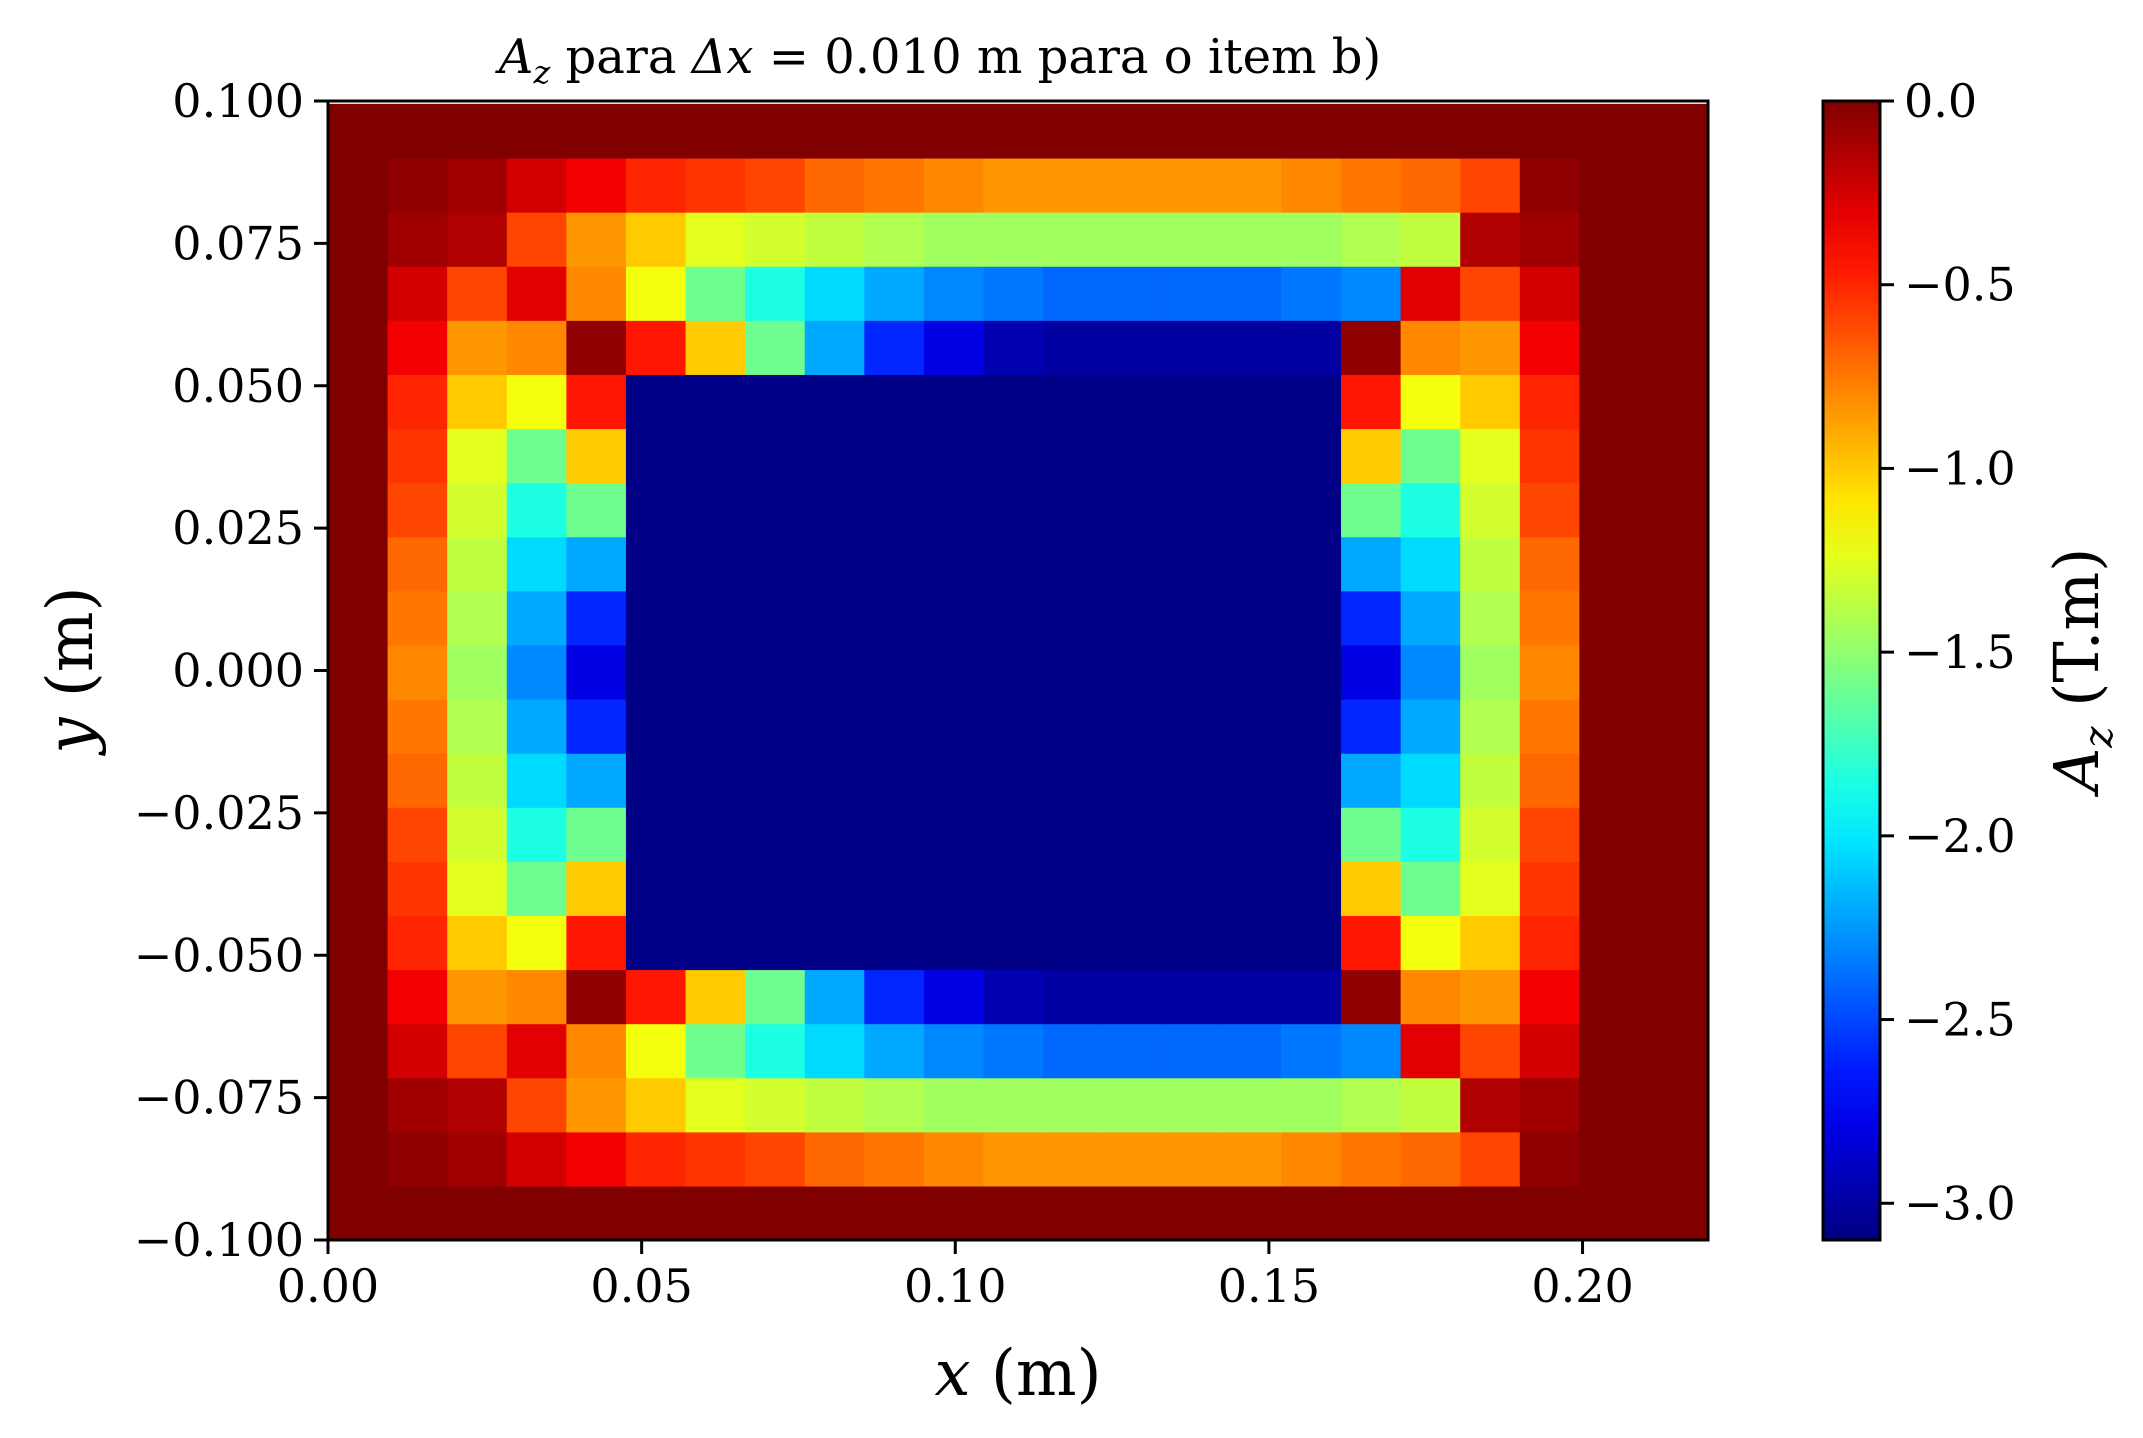 The image size is (2143, 1438). What do you see at coordinates (1269, 1286) in the screenshot?
I see `x-tick-label: 0.15` at bounding box center [1269, 1286].